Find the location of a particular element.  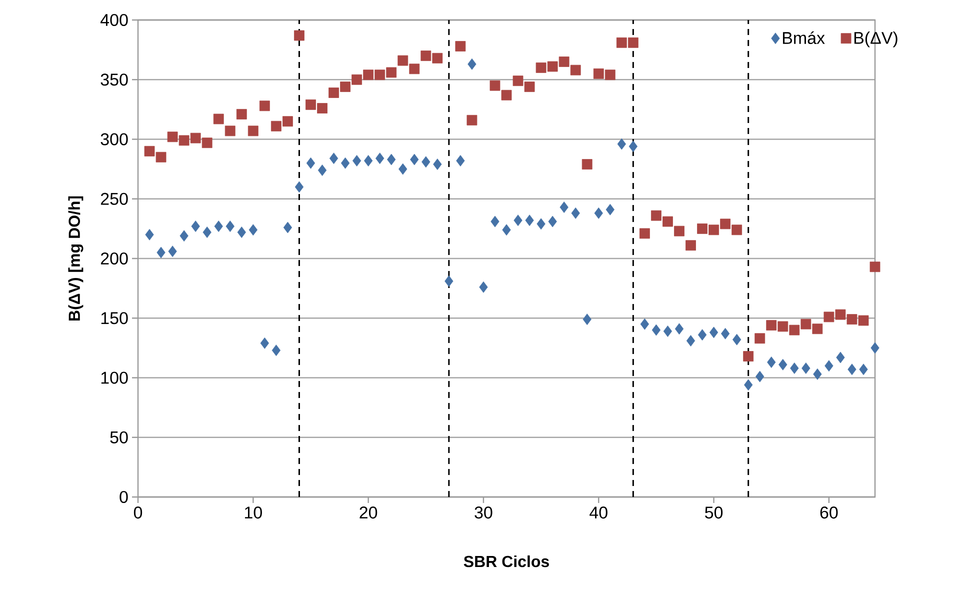

x-tick-label: 60 is located at coordinates (829, 512).